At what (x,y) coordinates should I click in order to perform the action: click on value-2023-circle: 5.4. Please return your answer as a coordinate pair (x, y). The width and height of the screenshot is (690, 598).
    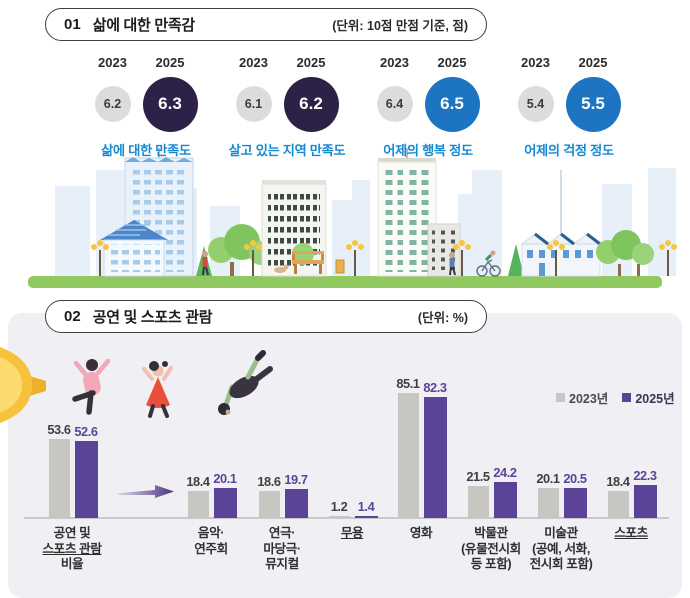
    Looking at the image, I should click on (535, 104).